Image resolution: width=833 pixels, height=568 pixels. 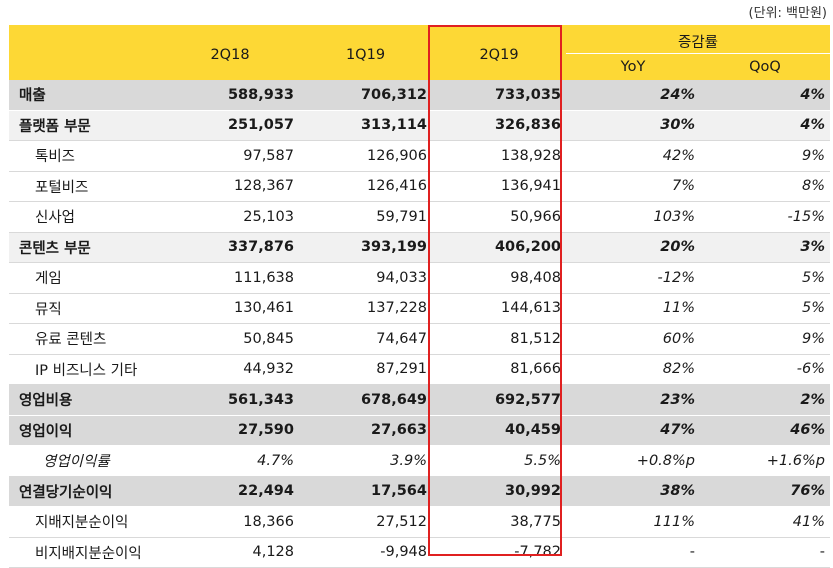 What do you see at coordinates (765, 66) in the screenshot?
I see `header-qoq: QoQ` at bounding box center [765, 66].